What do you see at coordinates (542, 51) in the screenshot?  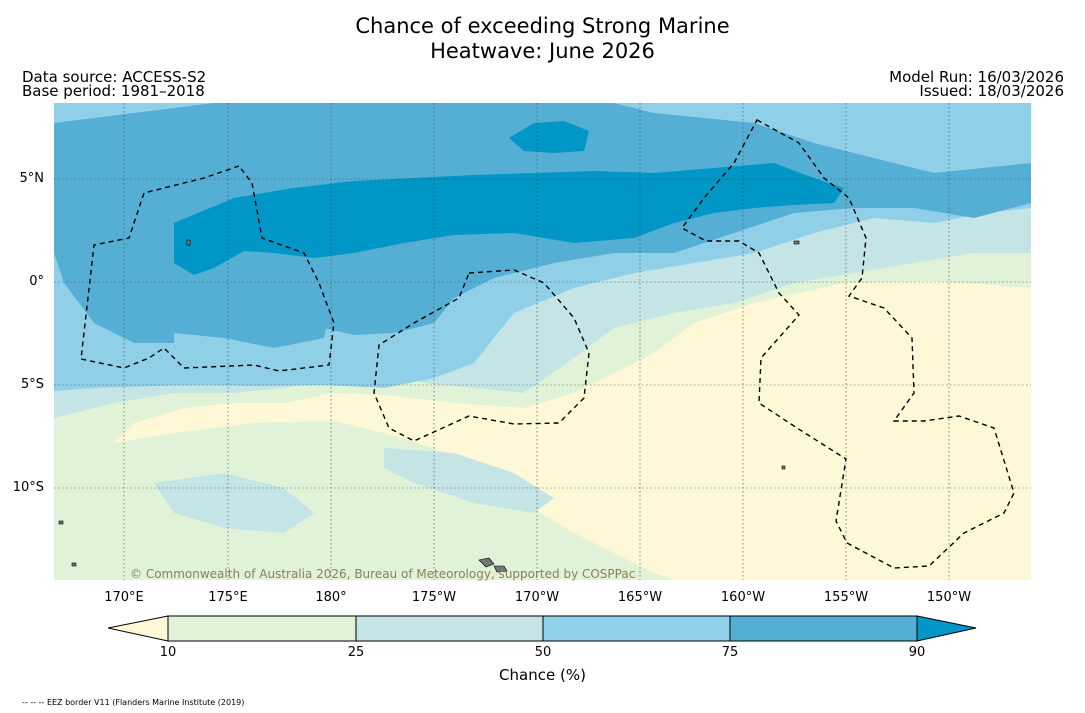 I see `title-line-2: Heatwave: June 2026` at bounding box center [542, 51].